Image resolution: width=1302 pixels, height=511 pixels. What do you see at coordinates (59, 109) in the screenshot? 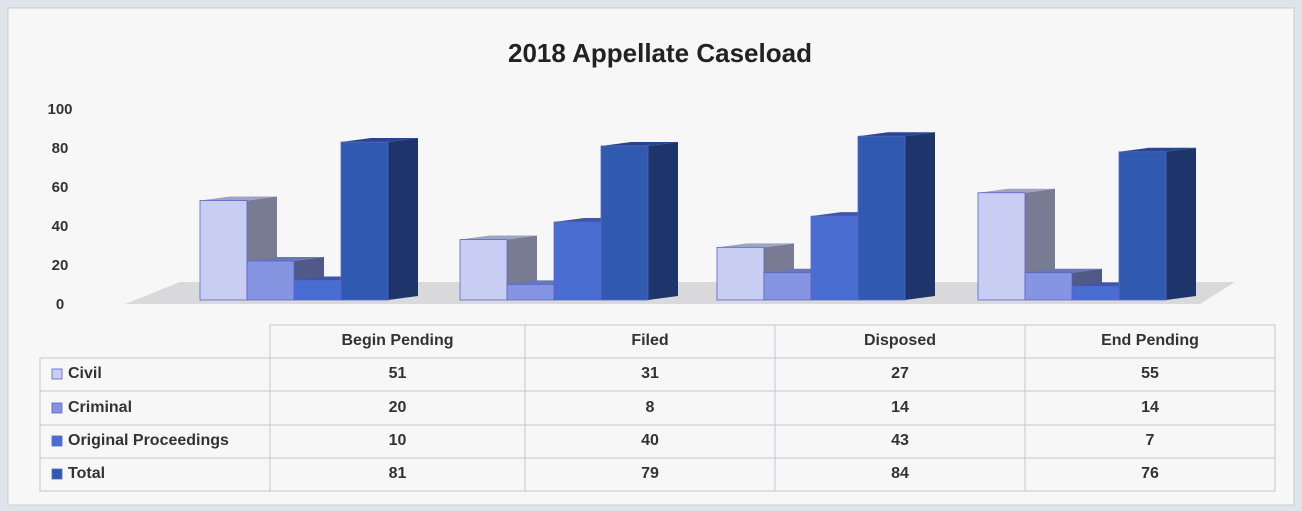
I see `y-tick-label: 100` at bounding box center [59, 109].